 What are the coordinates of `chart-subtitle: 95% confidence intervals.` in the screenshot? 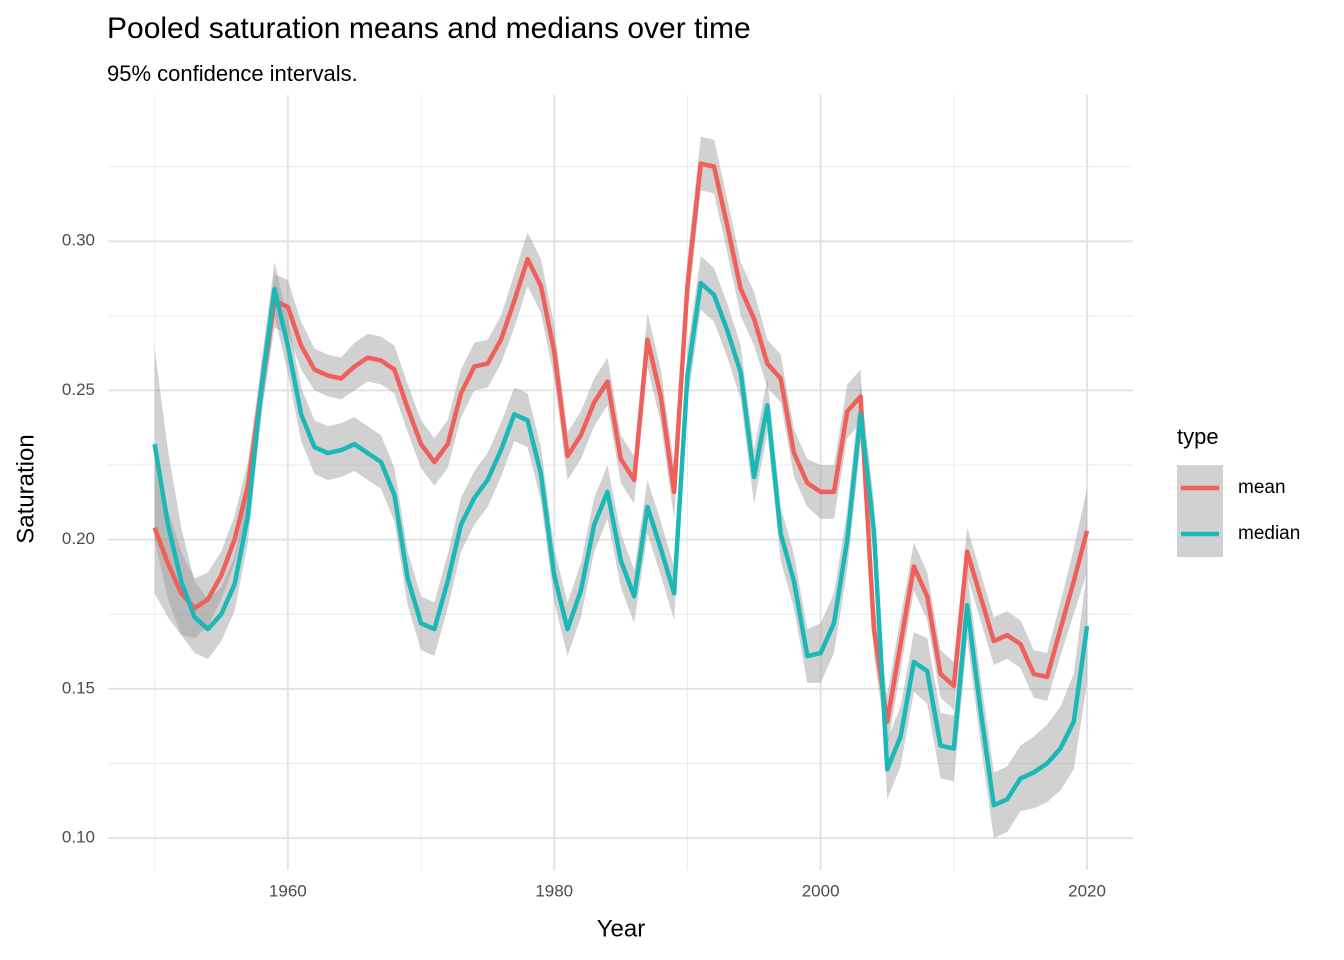 It's located at (232, 73).